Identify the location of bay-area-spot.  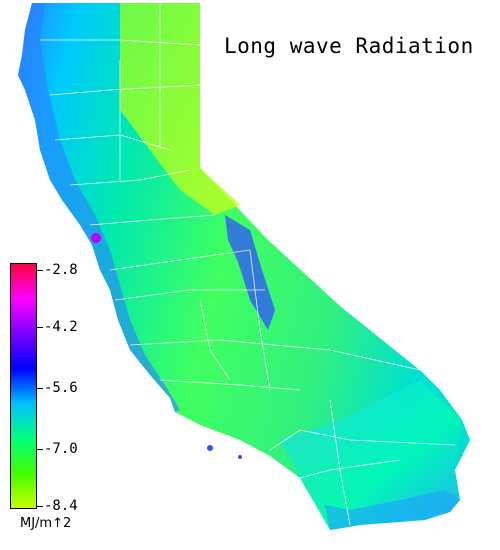
(96, 238).